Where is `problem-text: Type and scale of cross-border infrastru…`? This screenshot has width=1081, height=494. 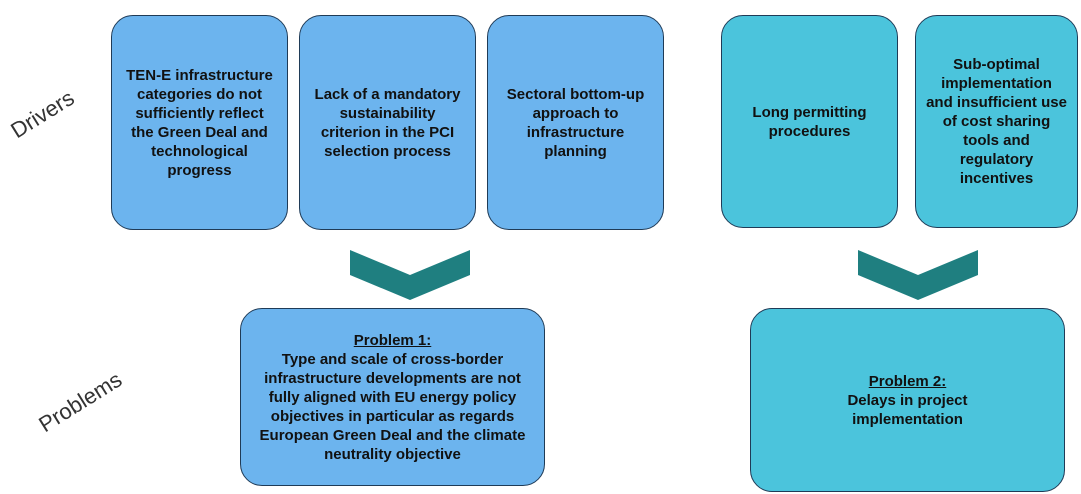 problem-text: Type and scale of cross-border infrastru… is located at coordinates (392, 406).